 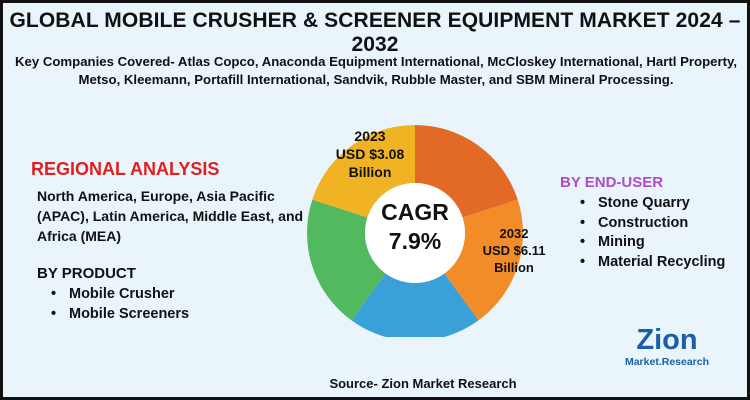 I want to click on label-2032: 2032 USD $6.11 Billion, so click(x=514, y=250).